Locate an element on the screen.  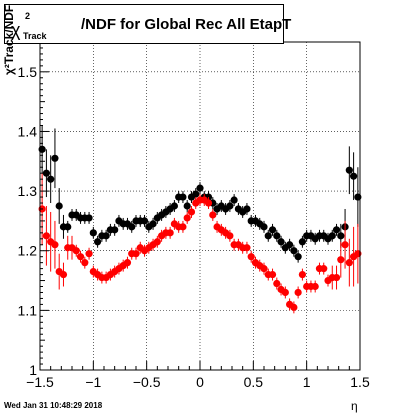
chart-title: /NDF for Global Rec All EtapT is located at coordinates (186, 24).